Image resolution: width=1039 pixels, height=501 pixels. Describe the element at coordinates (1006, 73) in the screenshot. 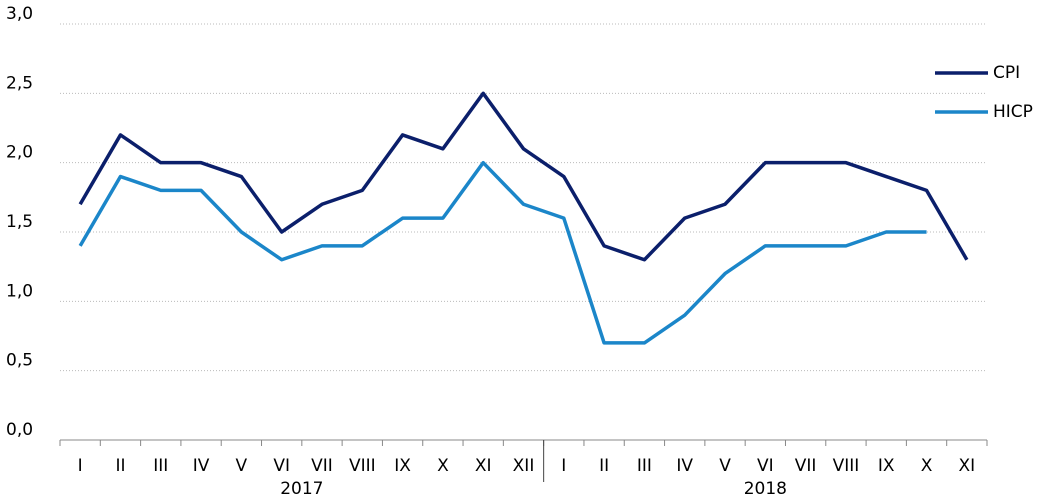

I see `legend-label: CPI` at that location.